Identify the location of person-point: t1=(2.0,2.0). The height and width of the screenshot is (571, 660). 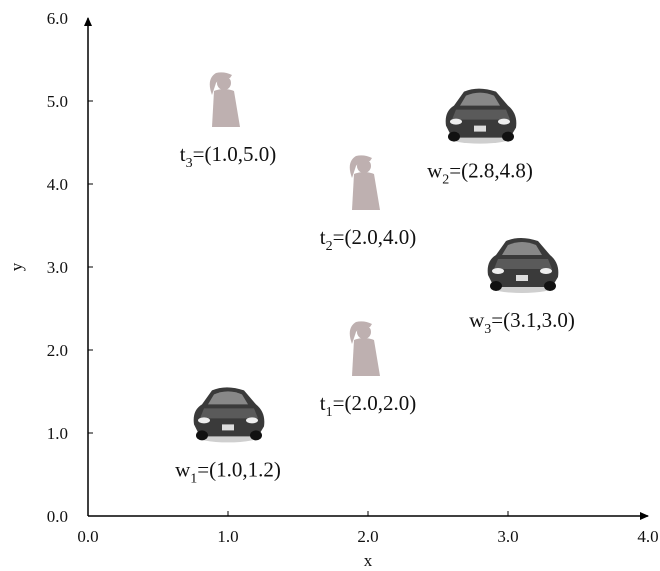
(368, 370).